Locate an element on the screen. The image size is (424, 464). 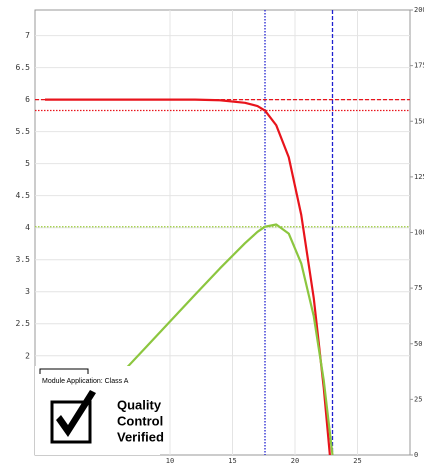
y2-tick-label: 150 is located at coordinates (419, 121).